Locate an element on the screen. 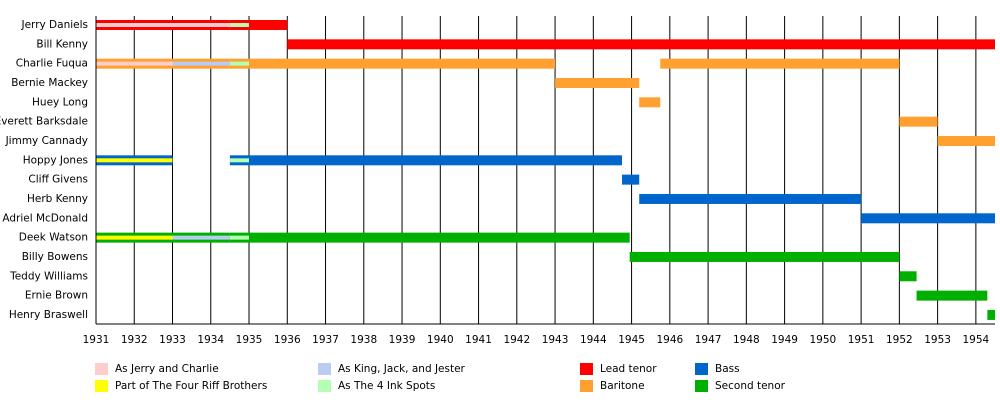 This screenshot has height=400, width=1000. x-tick-label: 1953 is located at coordinates (937, 340).